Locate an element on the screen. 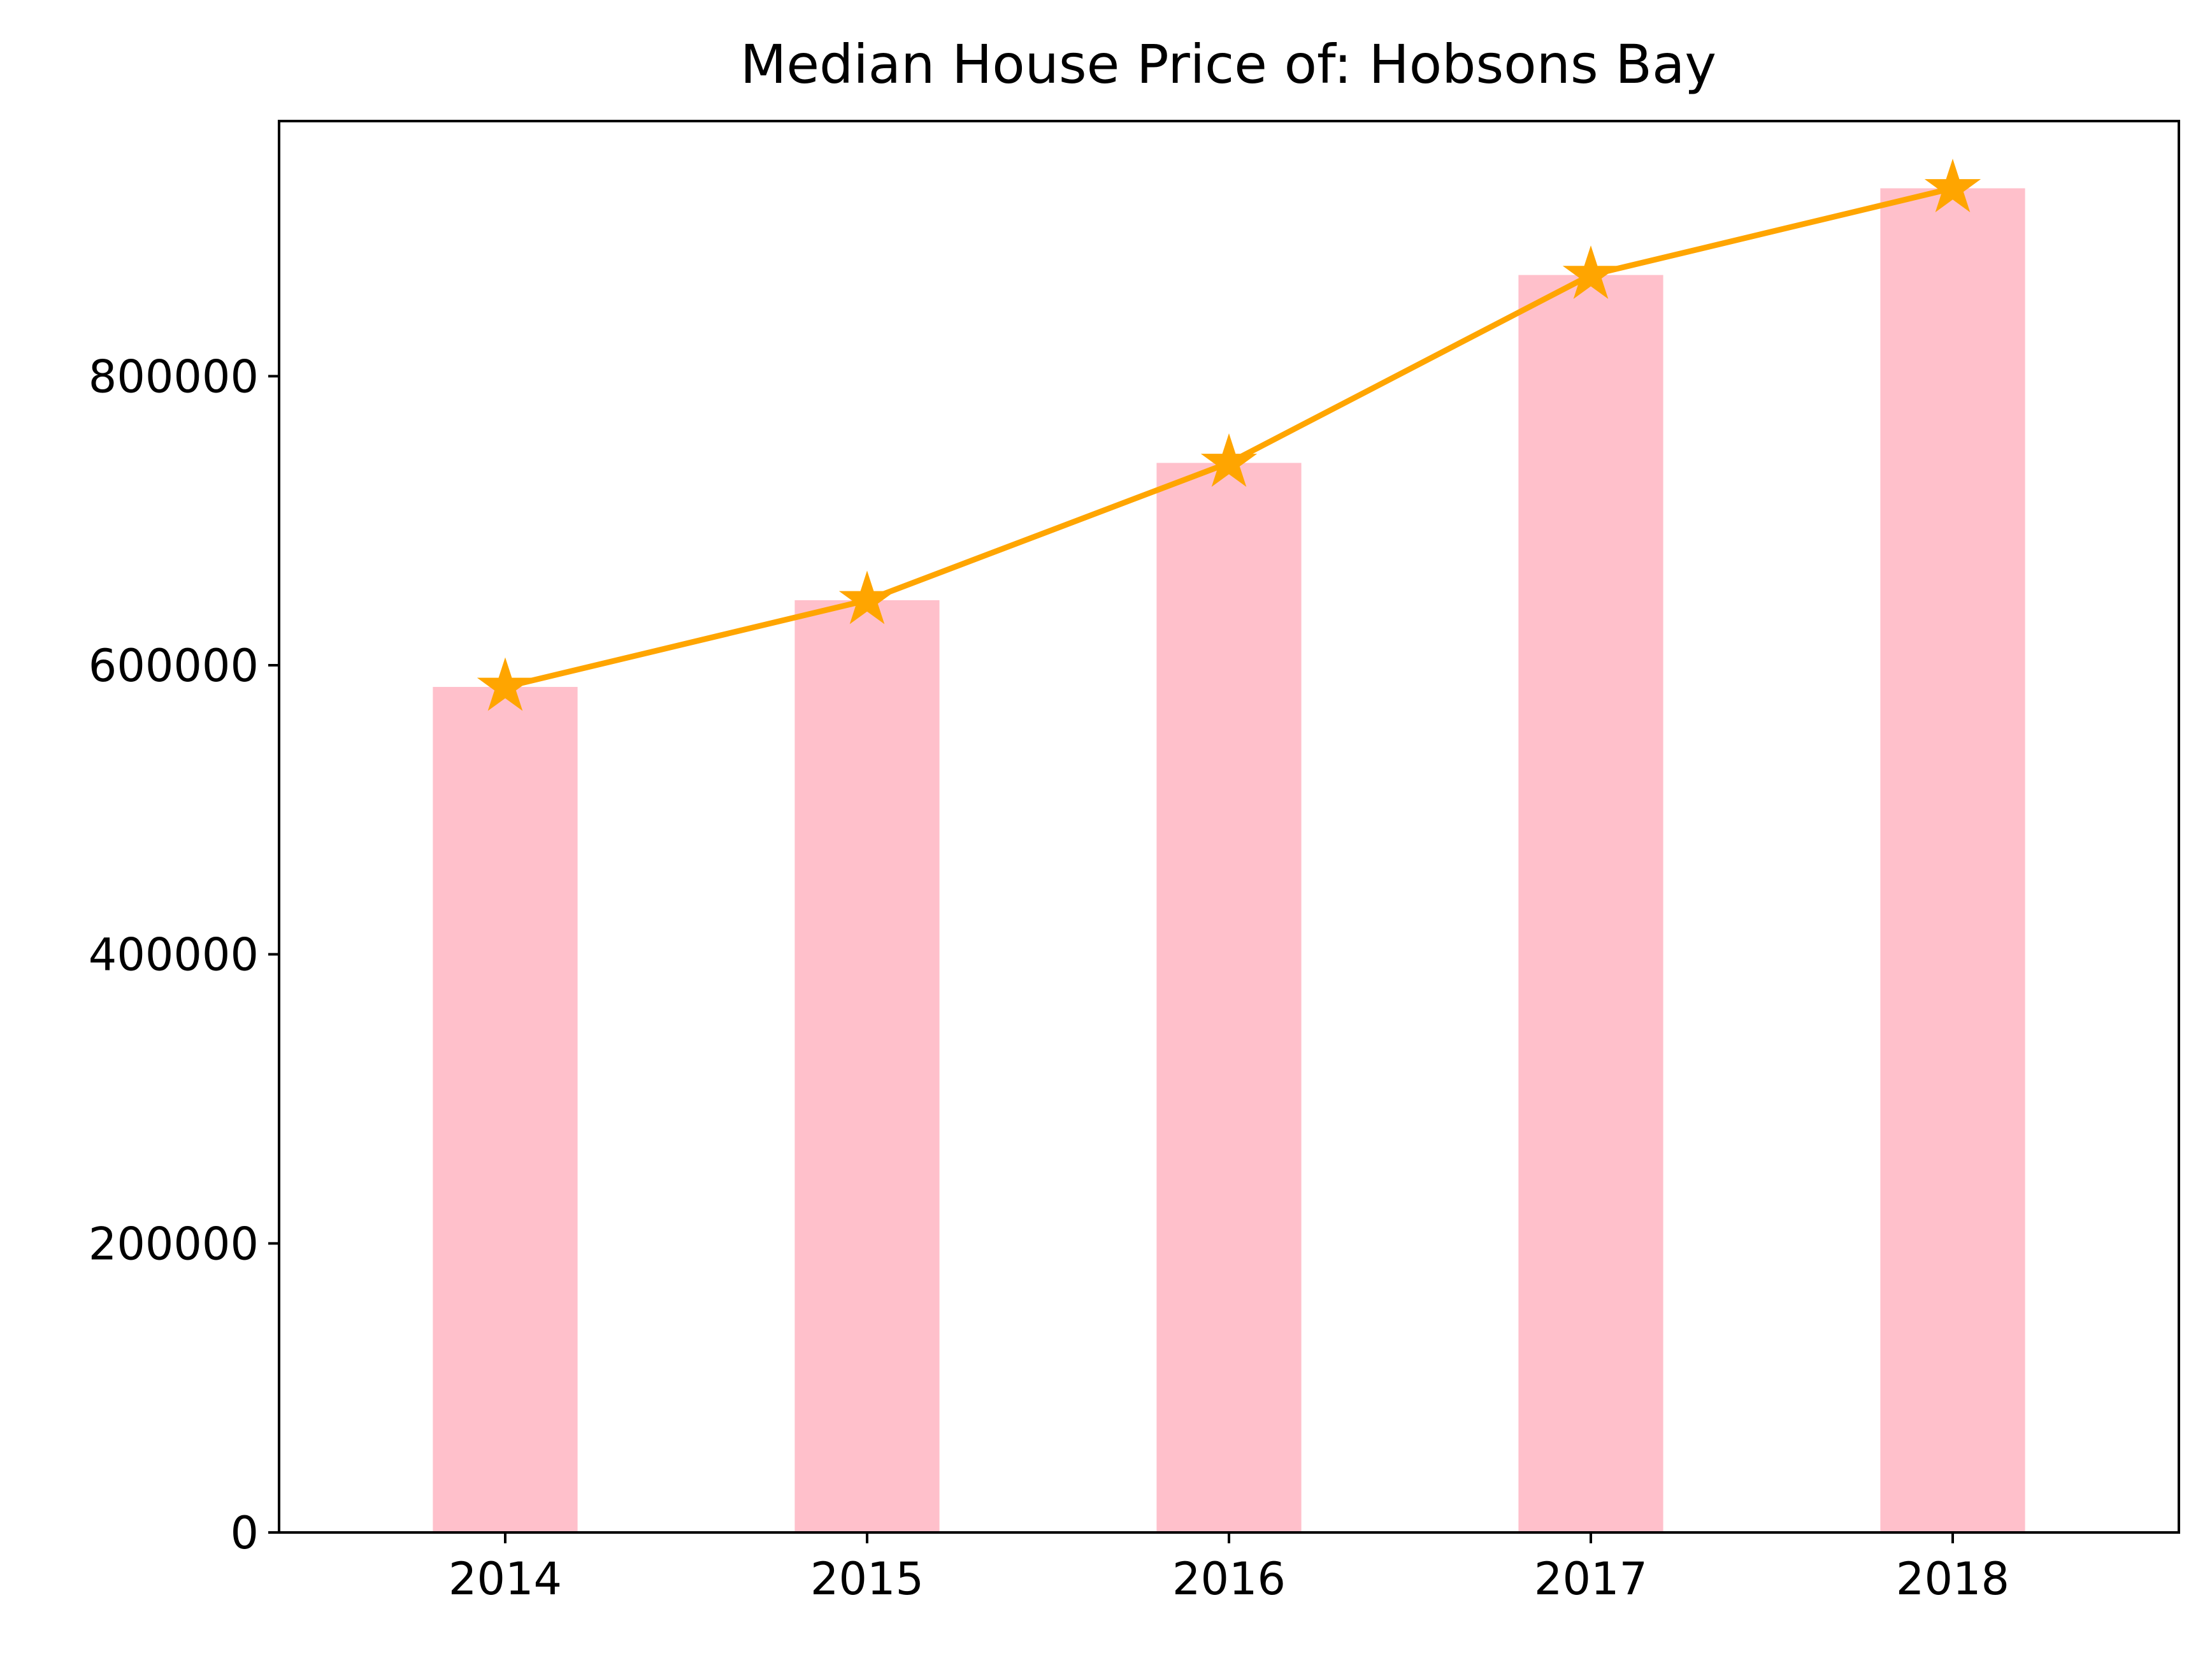 The height and width of the screenshot is (1658, 2212). bar-2015 is located at coordinates (867, 1066).